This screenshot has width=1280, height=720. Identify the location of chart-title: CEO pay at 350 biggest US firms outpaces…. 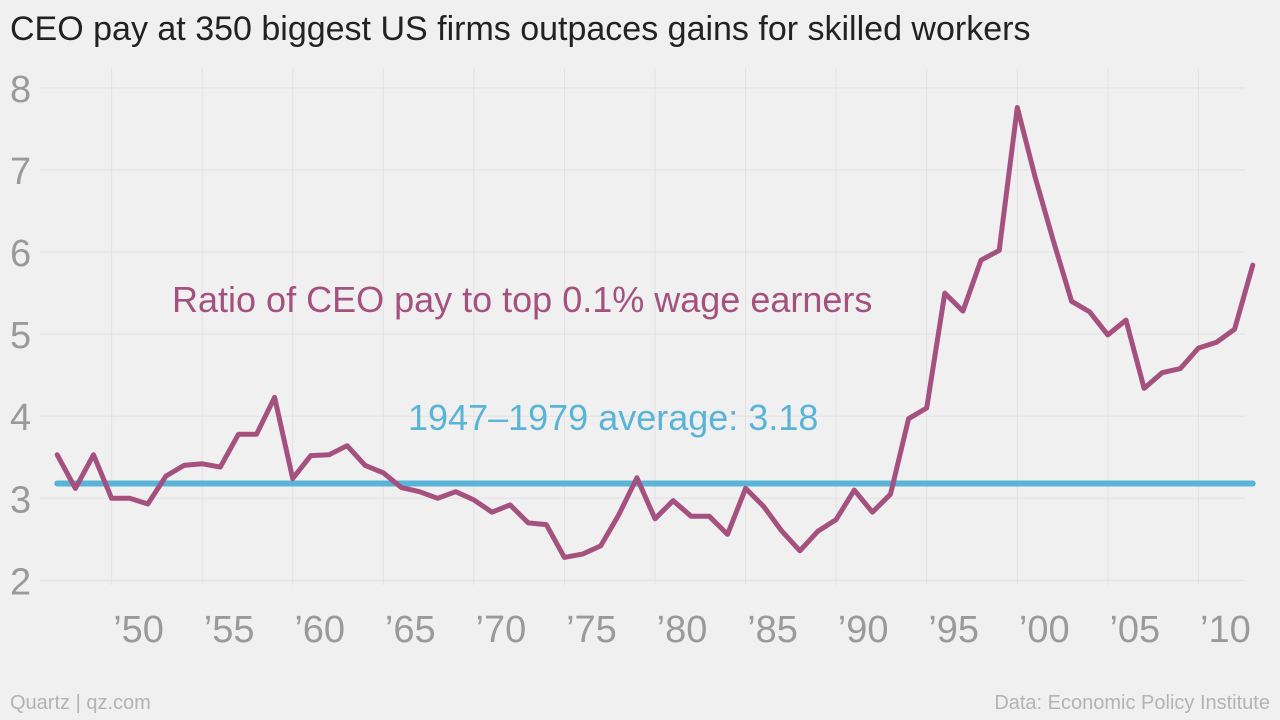
(520, 29).